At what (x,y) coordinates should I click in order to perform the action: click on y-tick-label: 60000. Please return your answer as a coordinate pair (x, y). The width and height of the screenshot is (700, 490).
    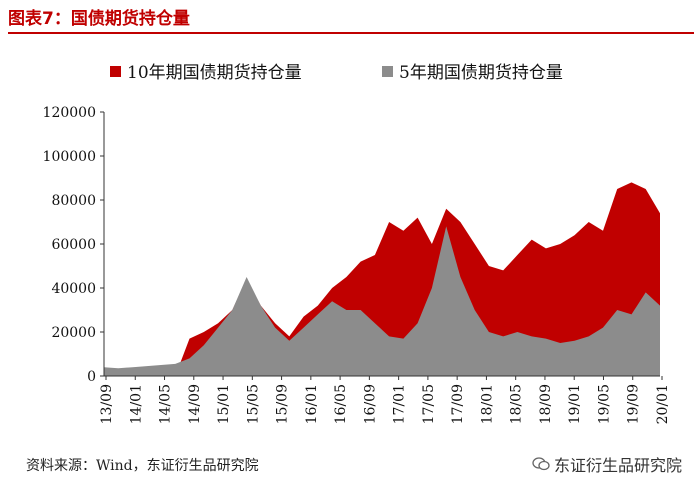
    Looking at the image, I should click on (73, 245).